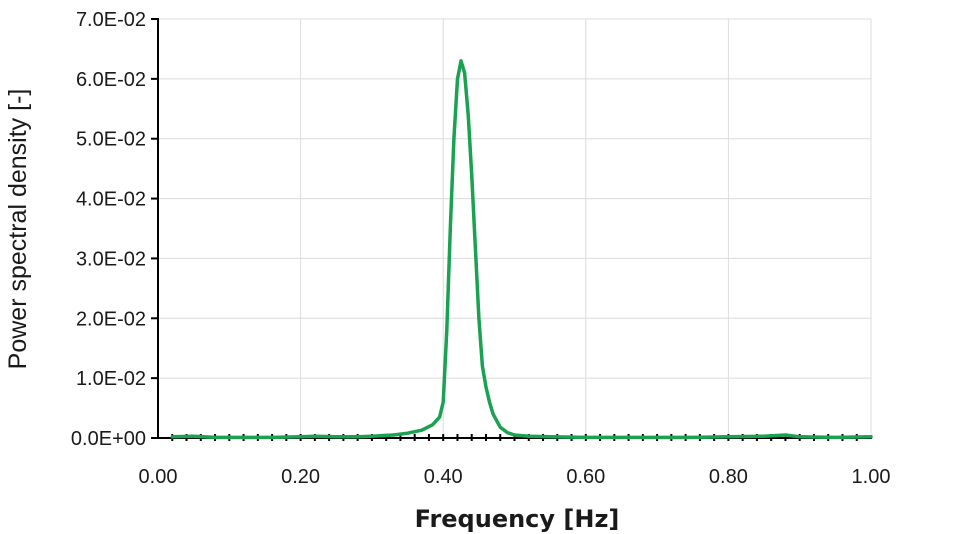  What do you see at coordinates (111, 20) in the screenshot?
I see `y-tick-label: 7.0E-02` at bounding box center [111, 20].